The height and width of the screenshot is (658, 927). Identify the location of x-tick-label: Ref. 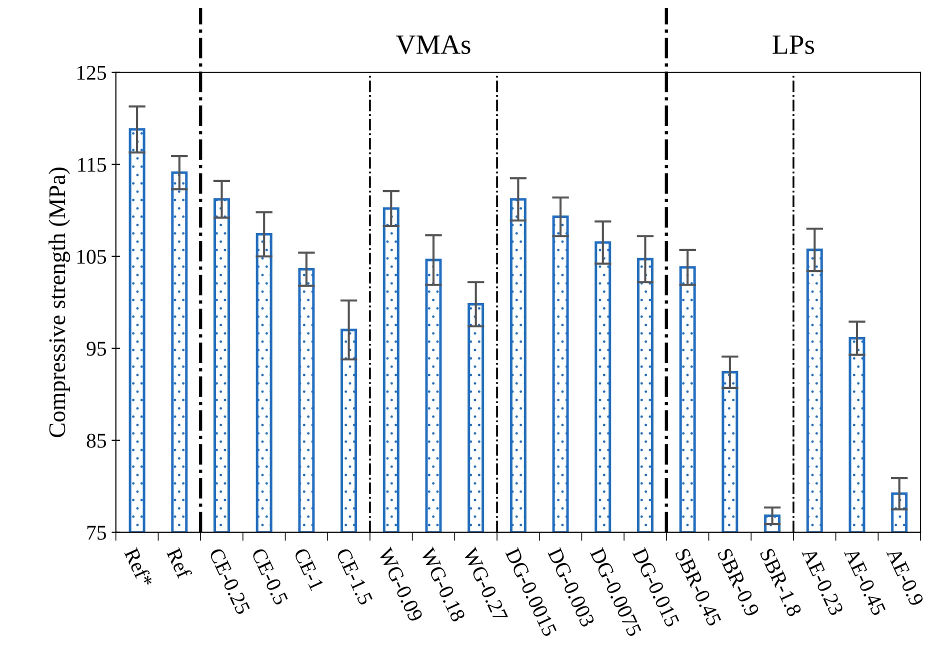
(179, 563).